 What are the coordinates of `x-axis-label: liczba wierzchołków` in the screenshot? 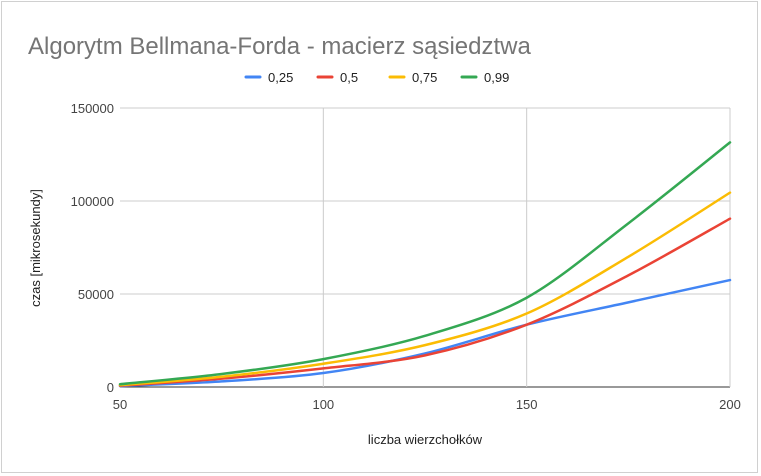 It's located at (425, 439).